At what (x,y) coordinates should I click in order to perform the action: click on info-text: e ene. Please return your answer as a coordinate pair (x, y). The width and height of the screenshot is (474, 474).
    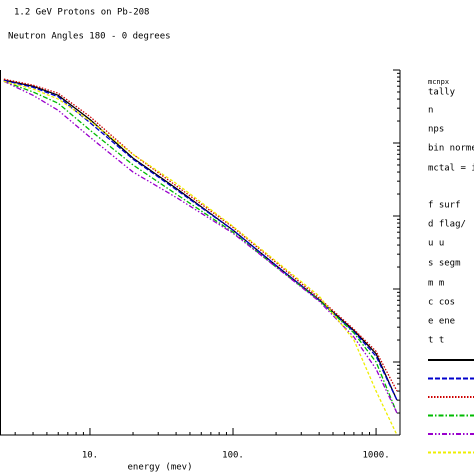
    Looking at the image, I should click on (441, 322).